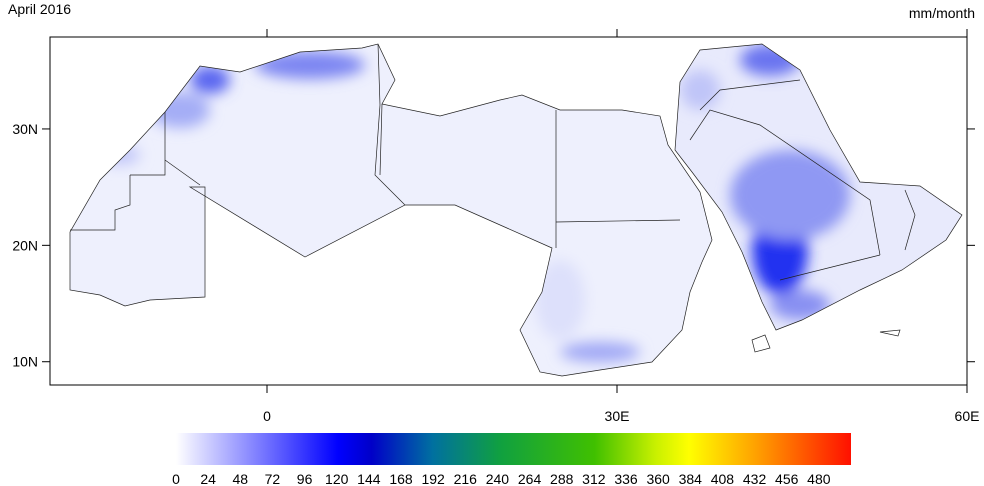 The image size is (984, 486). What do you see at coordinates (691, 478) in the screenshot?
I see `colorbar-label: 384` at bounding box center [691, 478].